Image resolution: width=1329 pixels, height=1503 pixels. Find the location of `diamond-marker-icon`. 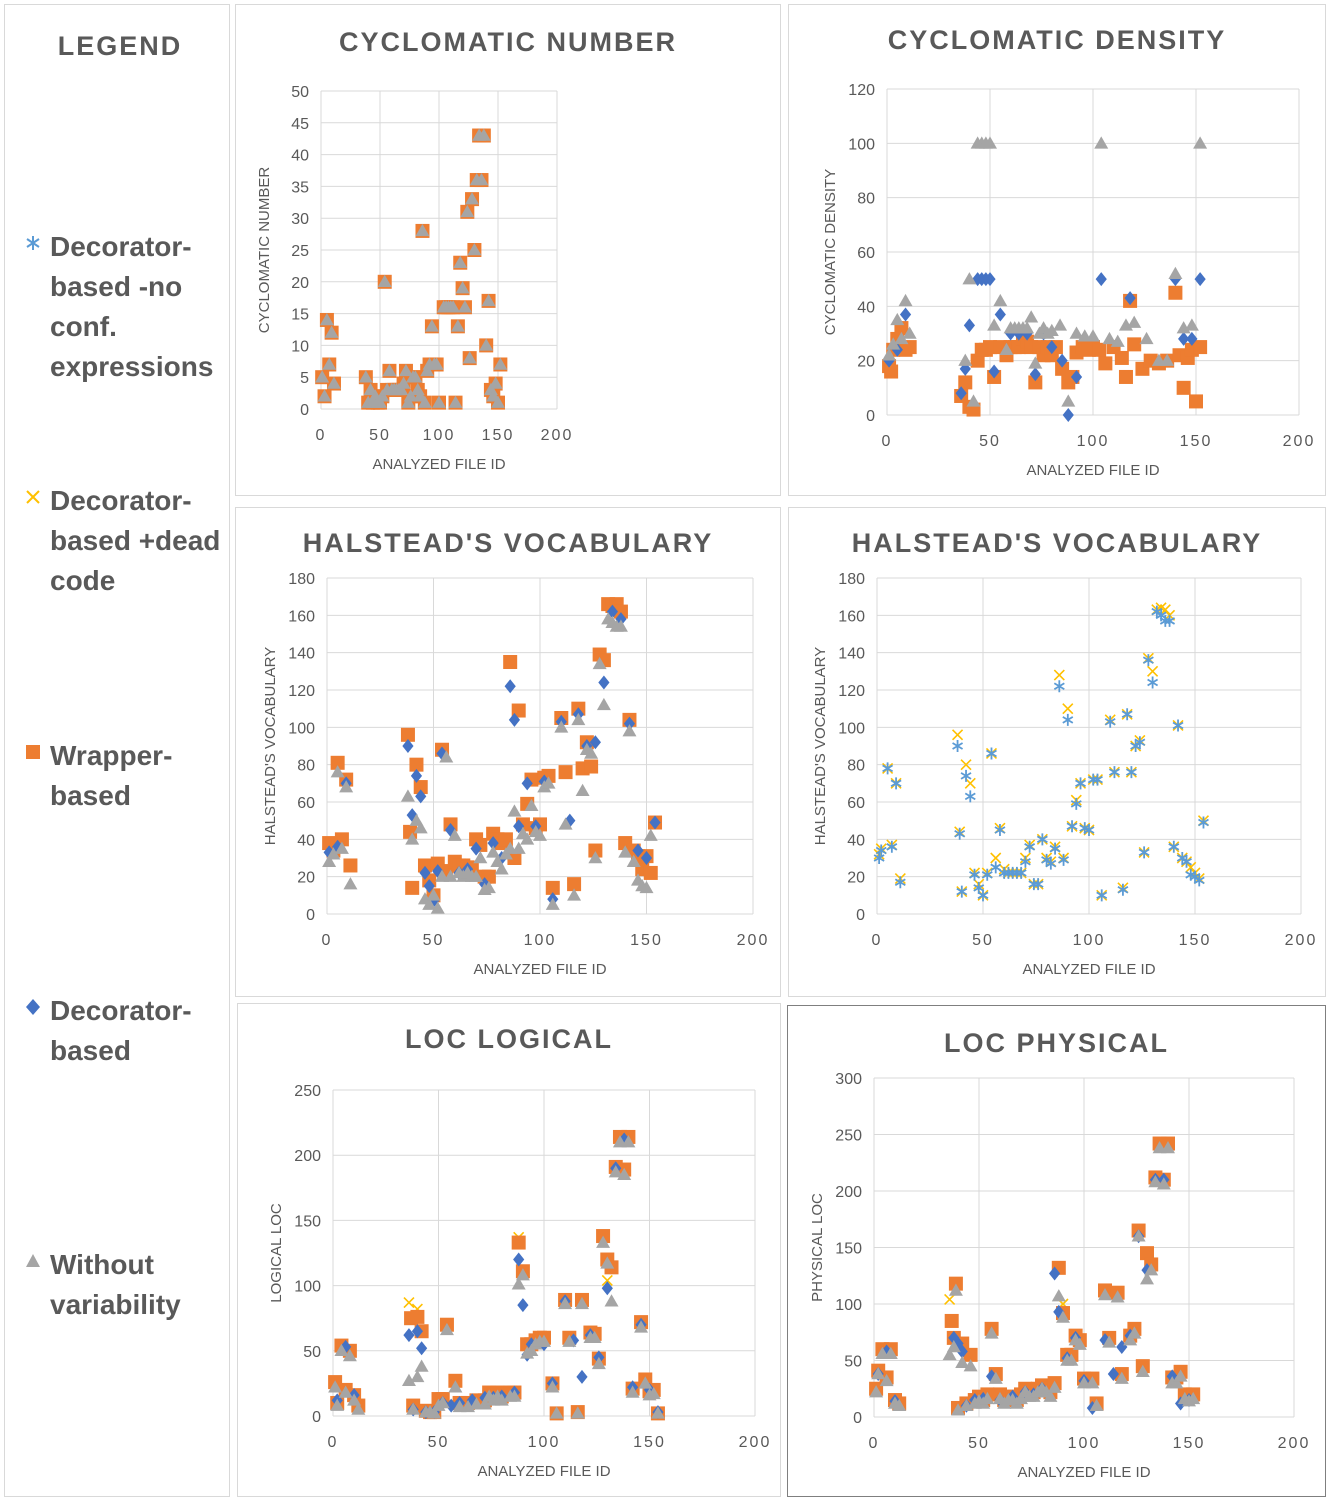

diamond-marker-icon is located at coordinates (33, 1007).